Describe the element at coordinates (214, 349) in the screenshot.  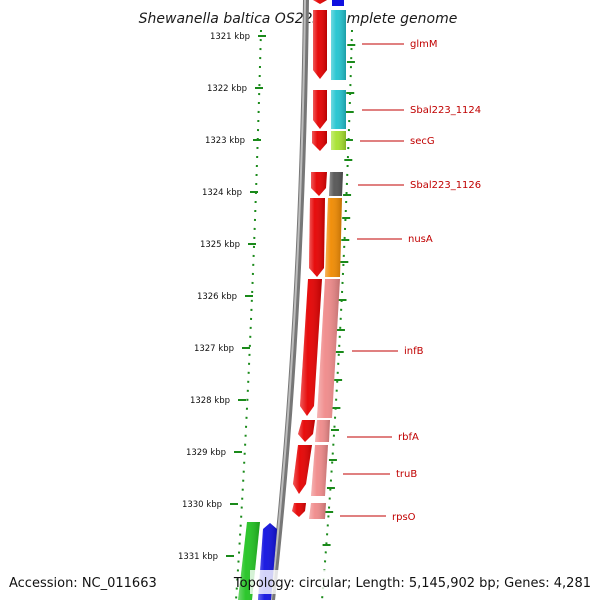
I see `tick-label: 1327 kbp` at that location.